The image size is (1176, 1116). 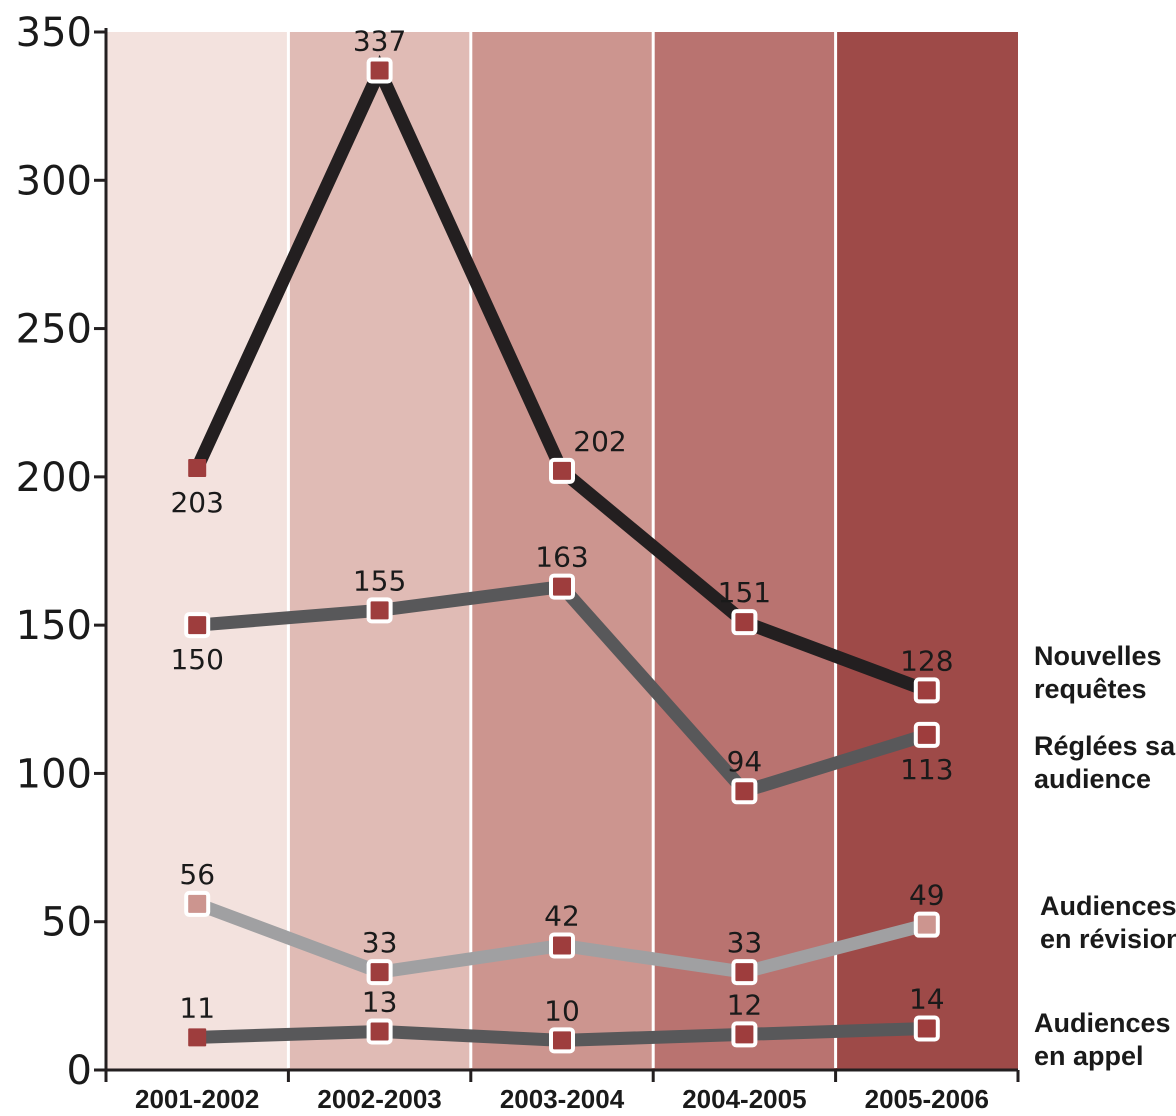 What do you see at coordinates (926, 769) in the screenshot?
I see `data-label-s1-4: 113` at bounding box center [926, 769].